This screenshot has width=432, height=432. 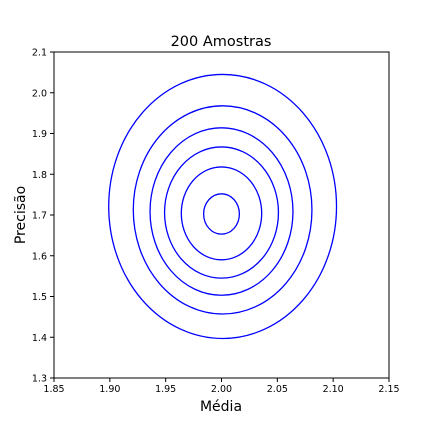 What do you see at coordinates (39, 175) in the screenshot?
I see `y-tick-label: 1.8` at bounding box center [39, 175].